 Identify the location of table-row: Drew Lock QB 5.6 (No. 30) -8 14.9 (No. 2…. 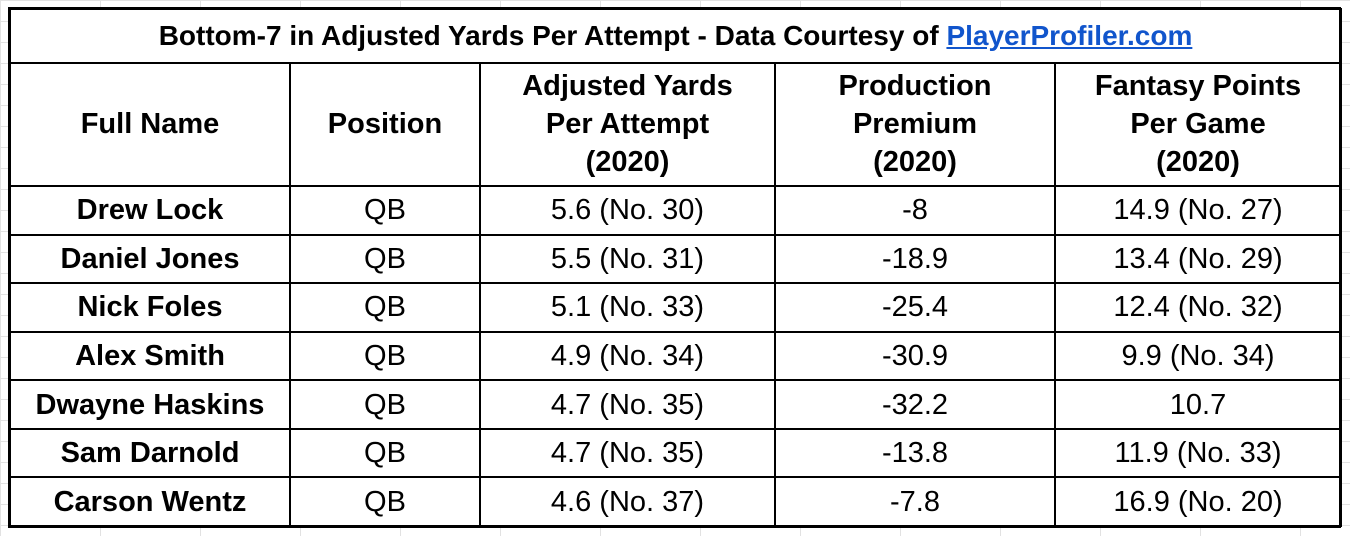
(676, 210).